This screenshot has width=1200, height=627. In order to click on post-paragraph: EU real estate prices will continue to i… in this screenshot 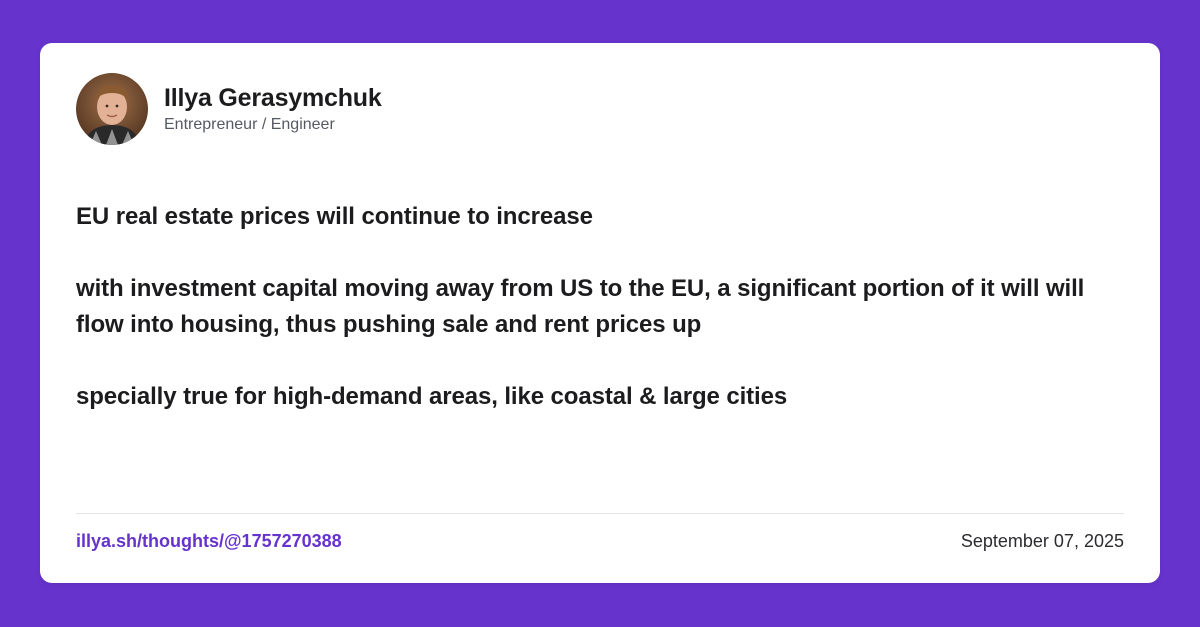, I will do `click(334, 216)`.